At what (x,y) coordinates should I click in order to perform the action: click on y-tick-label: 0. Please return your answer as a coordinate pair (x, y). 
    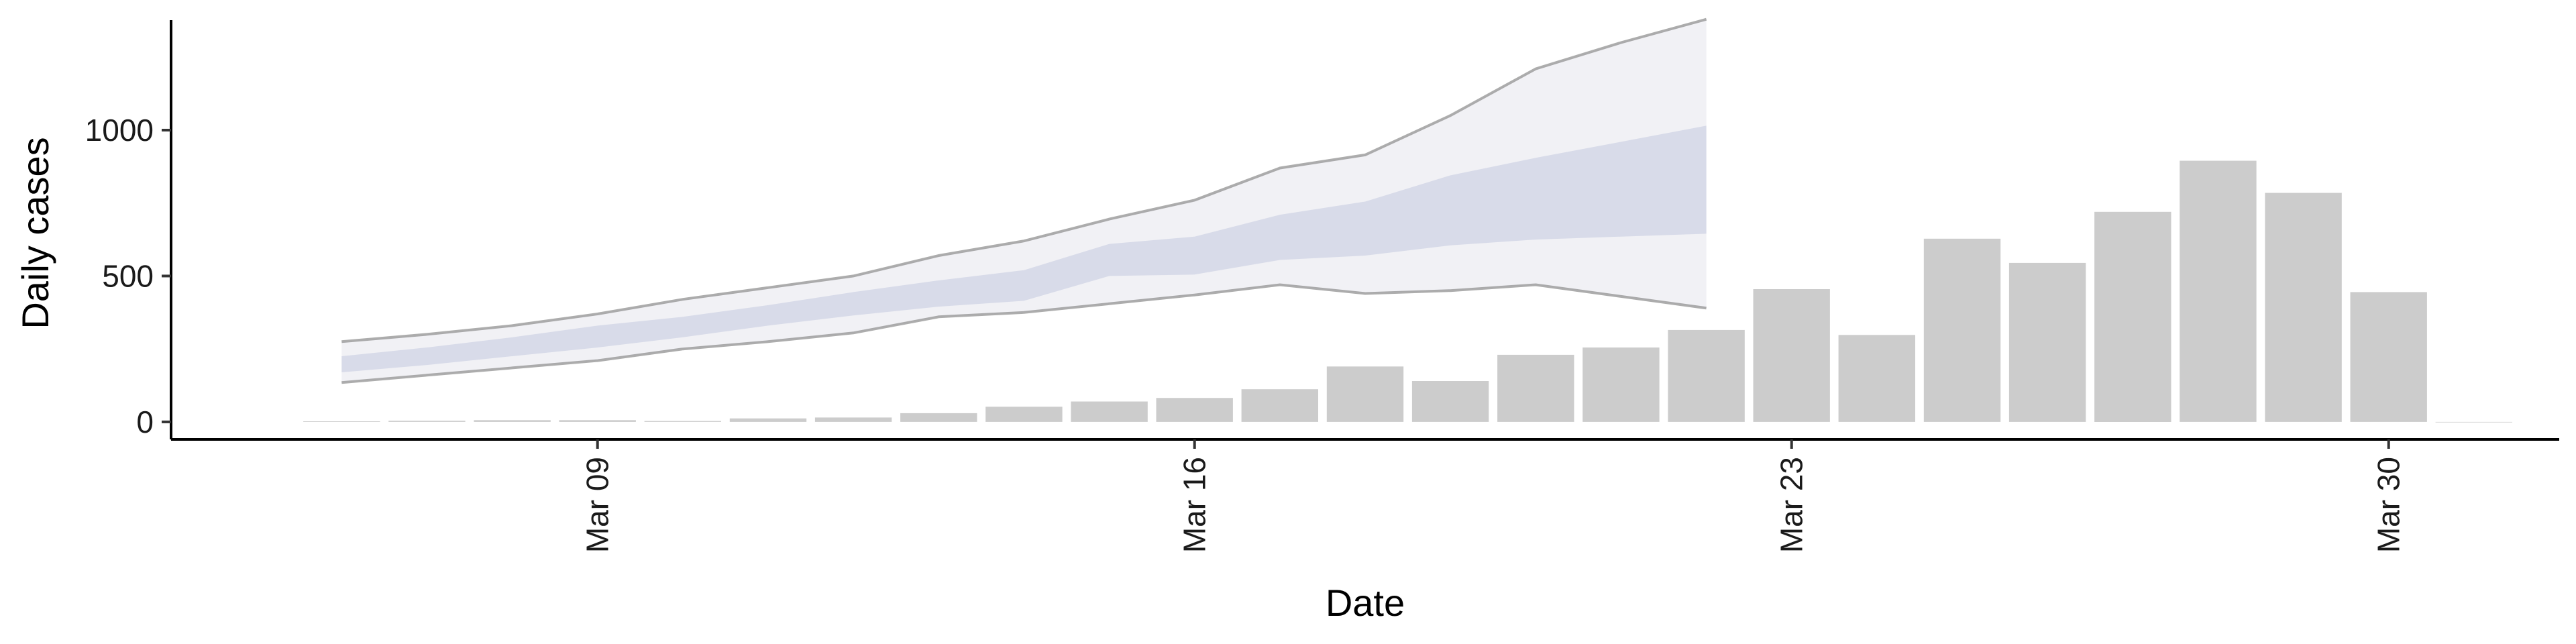
    Looking at the image, I should click on (145, 422).